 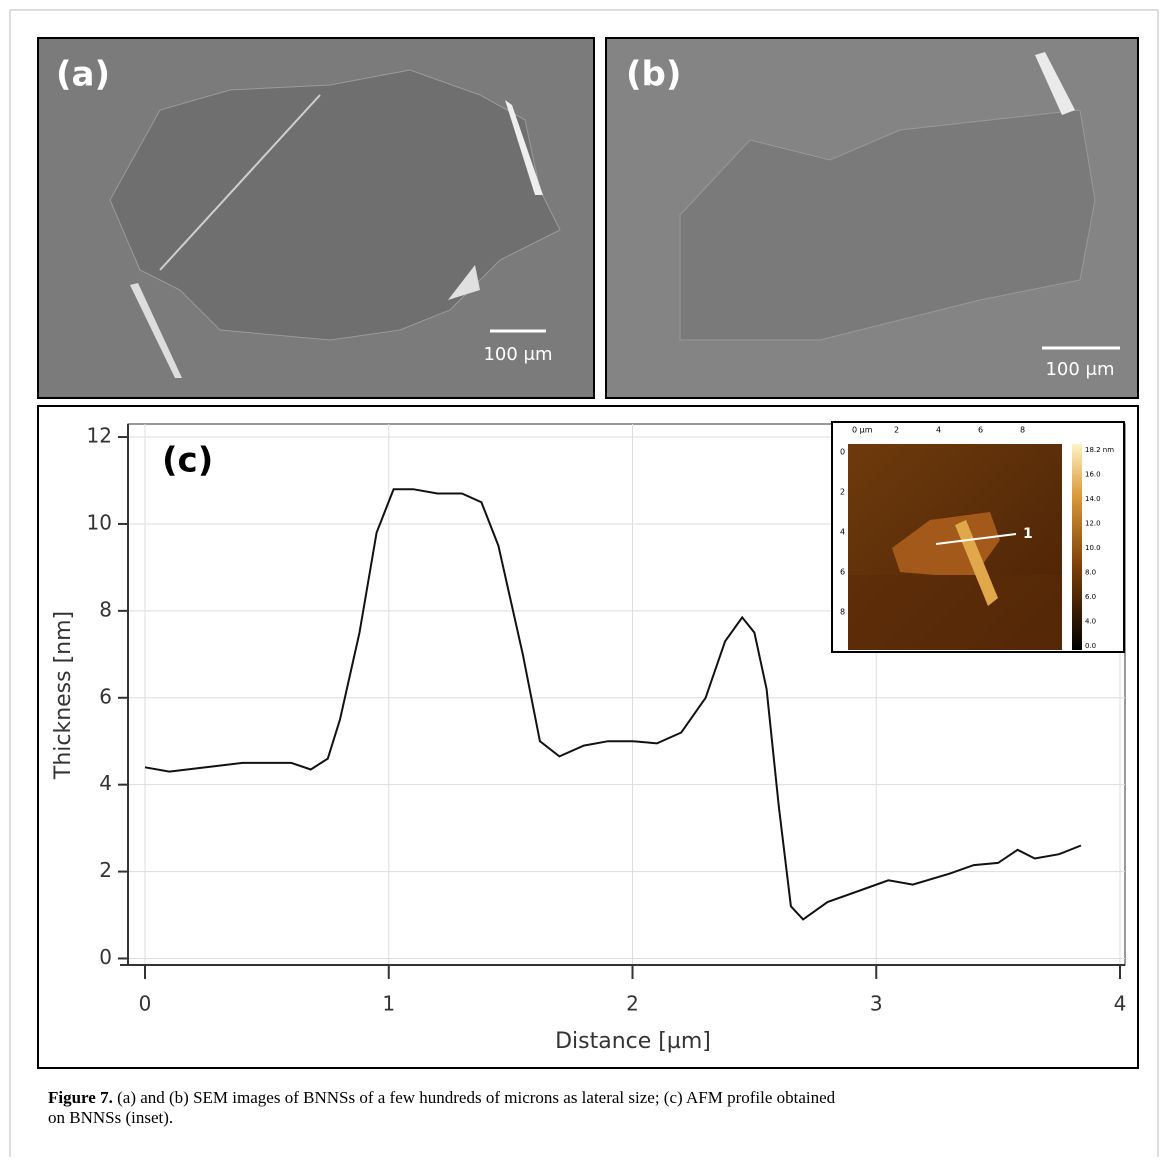 What do you see at coordinates (1093, 475) in the screenshot?
I see `colorbar-label: 16.0` at bounding box center [1093, 475].